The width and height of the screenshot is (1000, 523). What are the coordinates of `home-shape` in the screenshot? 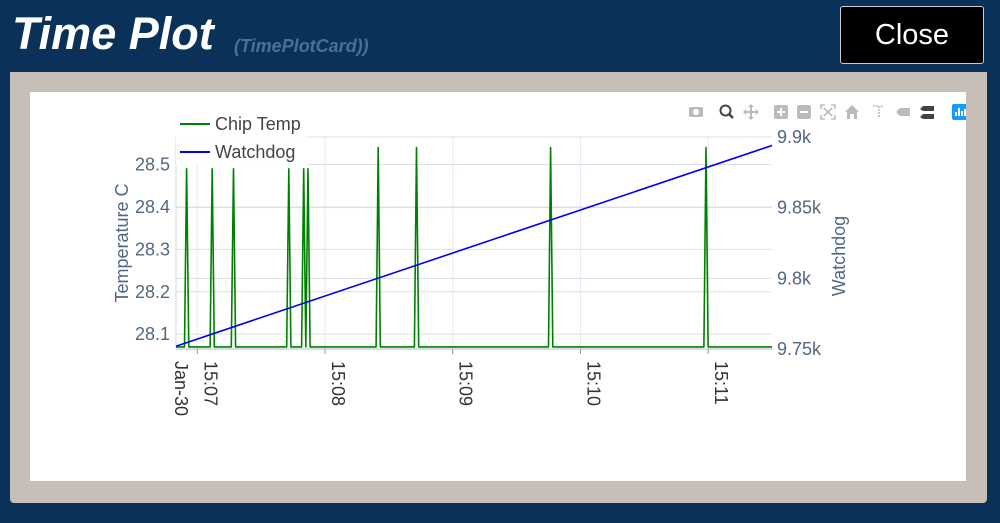 It's located at (852, 112).